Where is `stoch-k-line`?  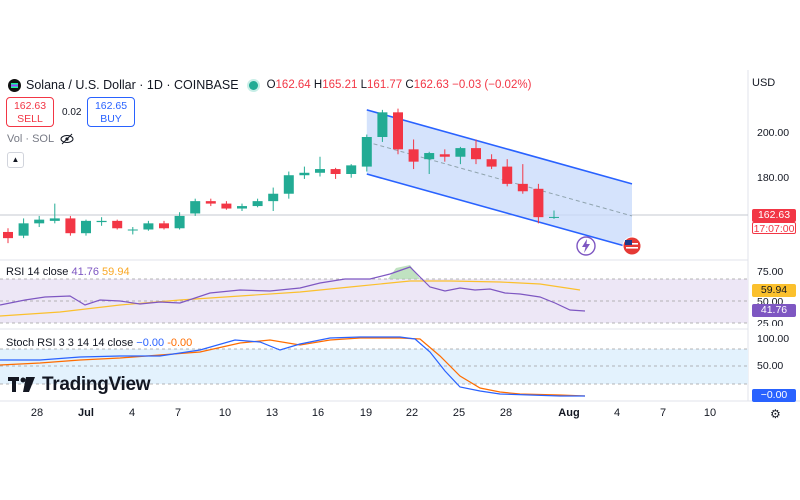
stoch-k-line is located at coordinates (292, 366).